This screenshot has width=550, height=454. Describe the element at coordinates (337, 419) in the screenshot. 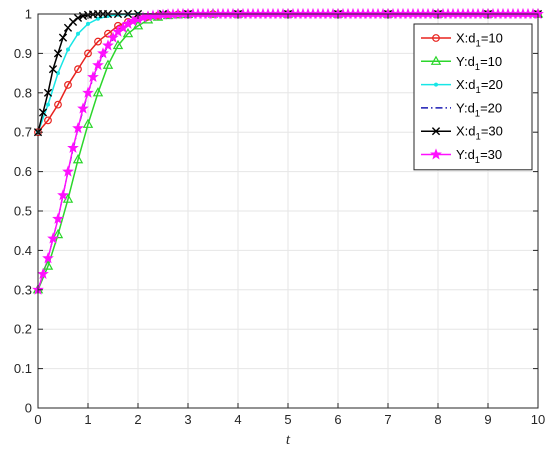

I see `x-tick-label: 6` at that location.